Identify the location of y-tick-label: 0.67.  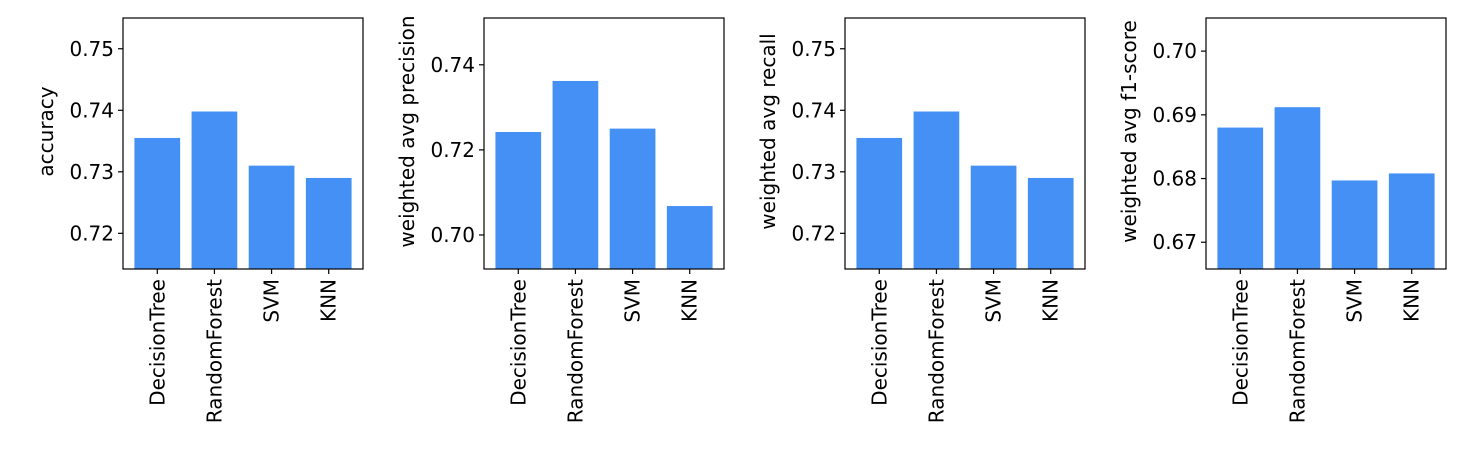
(1174, 242).